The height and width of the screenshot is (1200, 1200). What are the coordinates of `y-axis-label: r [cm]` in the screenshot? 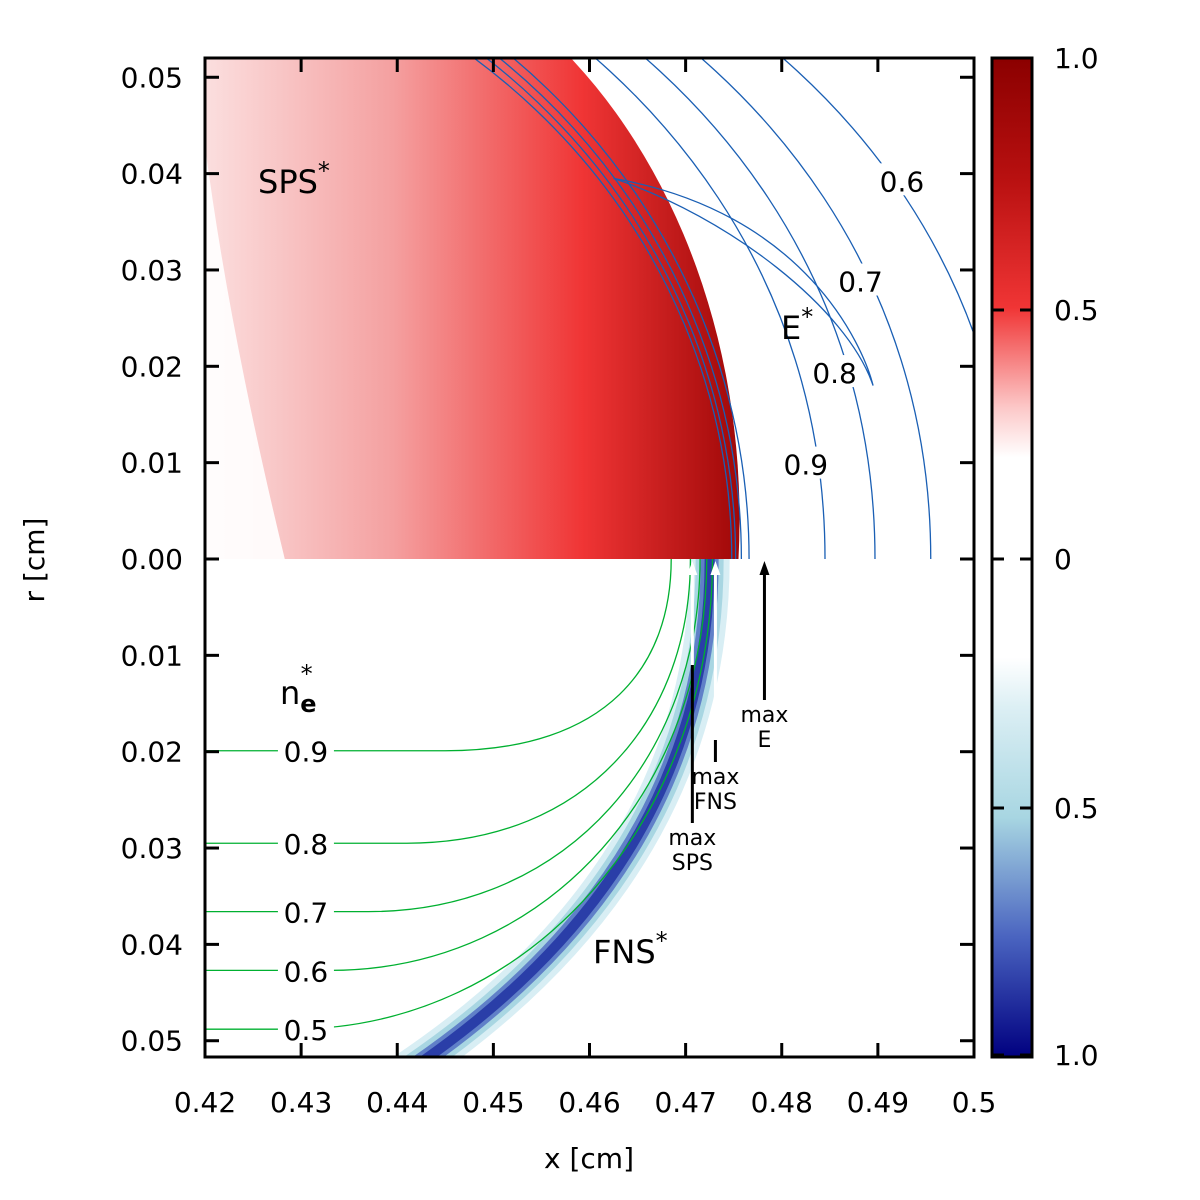 It's located at (34, 560).